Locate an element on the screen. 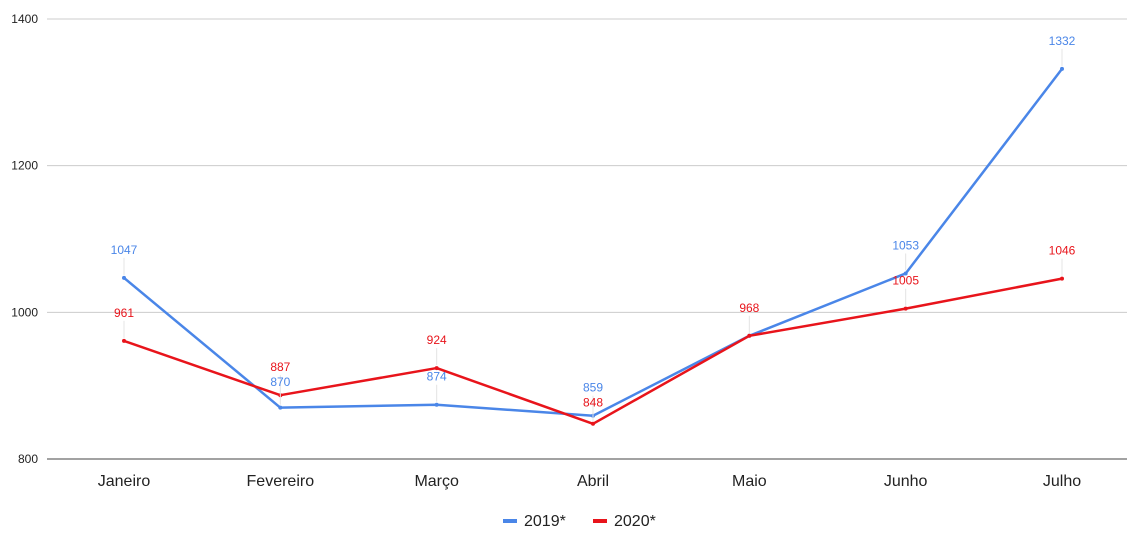  x-tick-label: Junho is located at coordinates (906, 481).